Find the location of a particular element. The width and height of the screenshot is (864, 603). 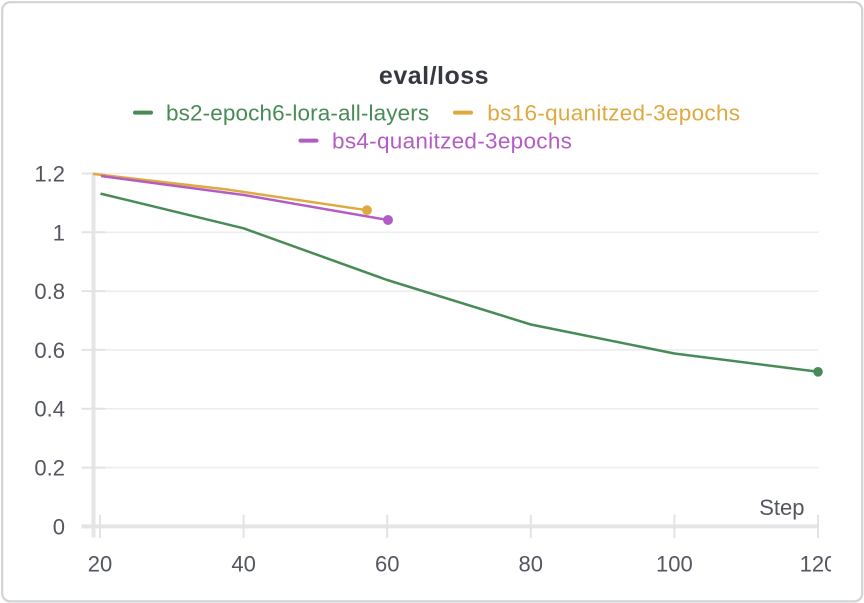

svg-text: 0 is located at coordinates (59, 526).